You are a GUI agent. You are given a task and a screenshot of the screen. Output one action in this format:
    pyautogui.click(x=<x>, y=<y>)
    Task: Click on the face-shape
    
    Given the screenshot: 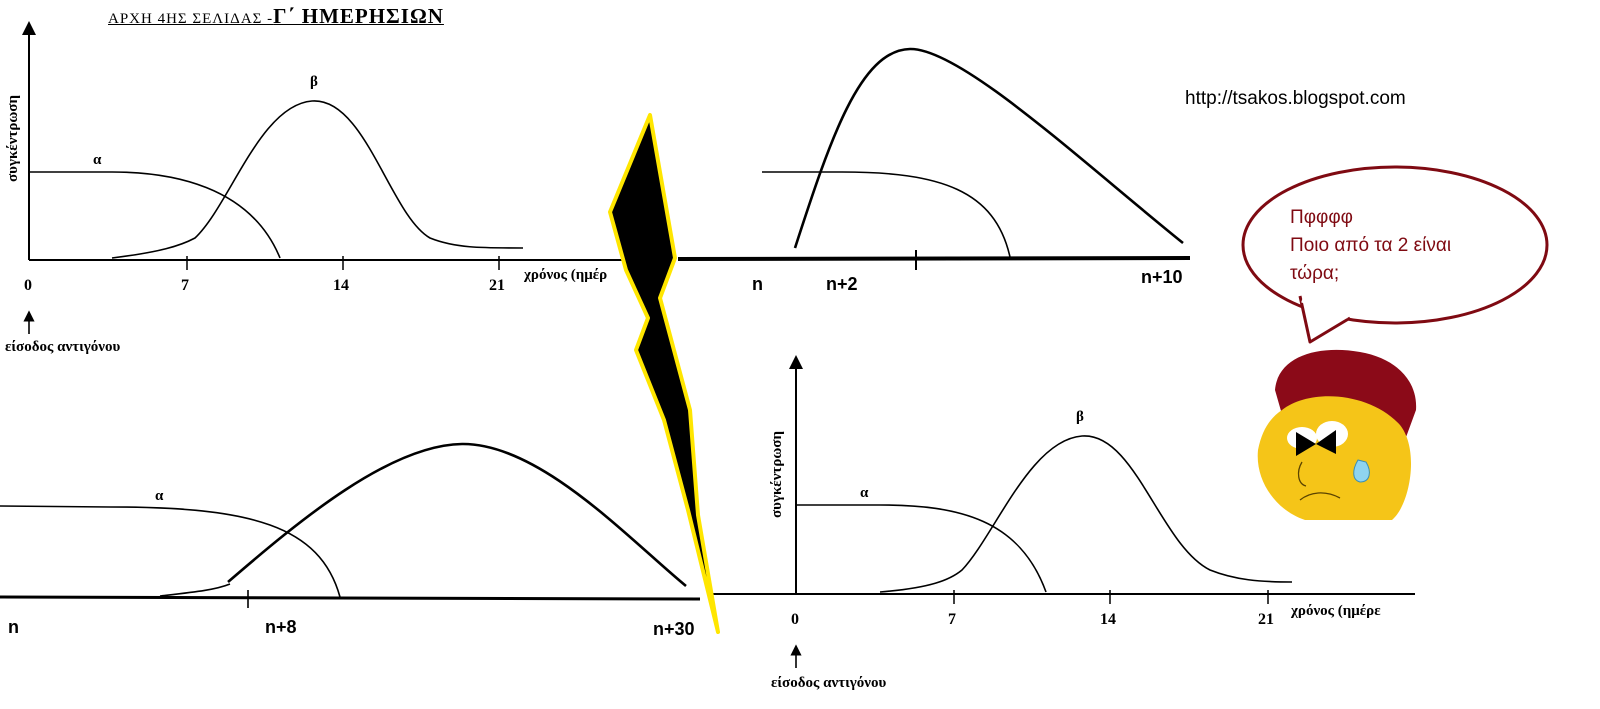 What is the action you would take?
    pyautogui.click(x=1334, y=458)
    